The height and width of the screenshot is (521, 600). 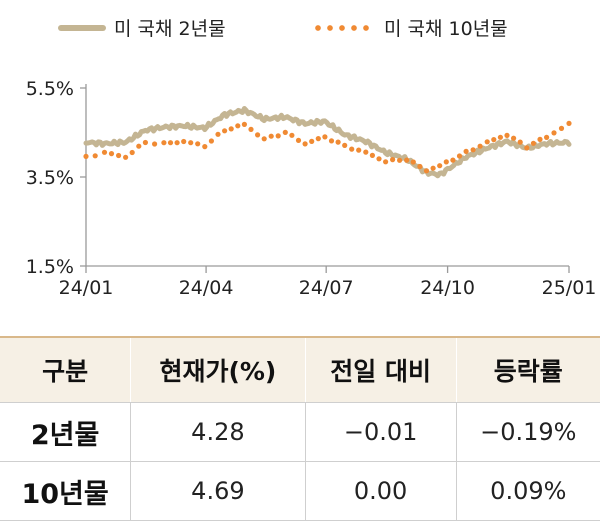 What do you see at coordinates (527, 491) in the screenshot?
I see `row-10y-rate: 0.09%` at bounding box center [527, 491].